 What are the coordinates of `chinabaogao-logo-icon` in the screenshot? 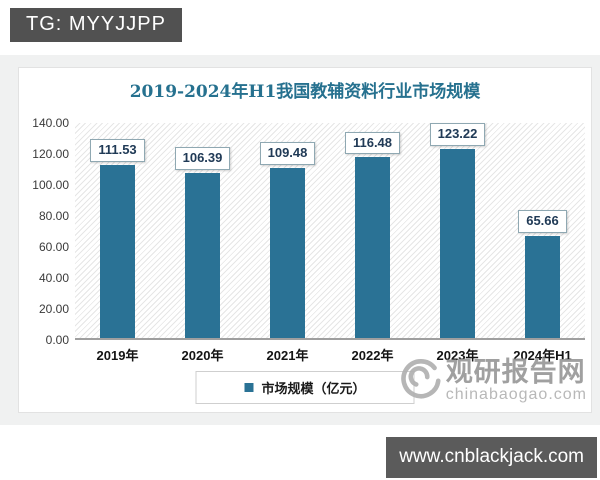 It's located at (419, 380).